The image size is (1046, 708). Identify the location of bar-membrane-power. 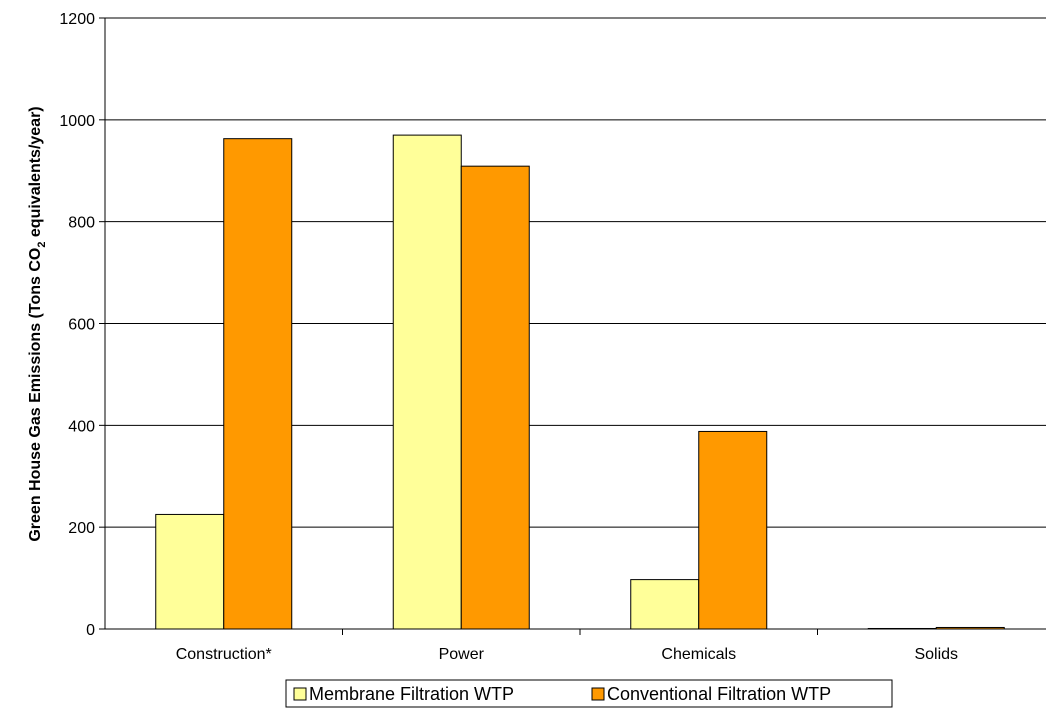
(427, 382).